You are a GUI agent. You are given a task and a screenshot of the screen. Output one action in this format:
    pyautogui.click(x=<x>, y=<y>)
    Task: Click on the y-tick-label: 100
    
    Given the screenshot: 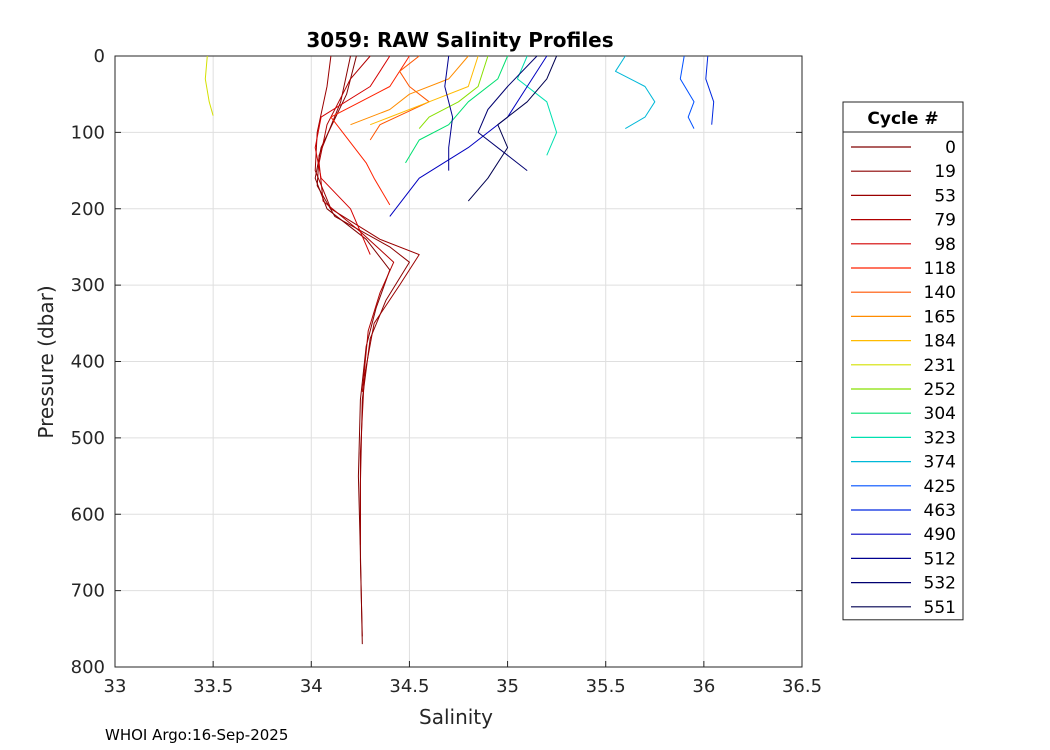 What is the action you would take?
    pyautogui.click(x=88, y=132)
    